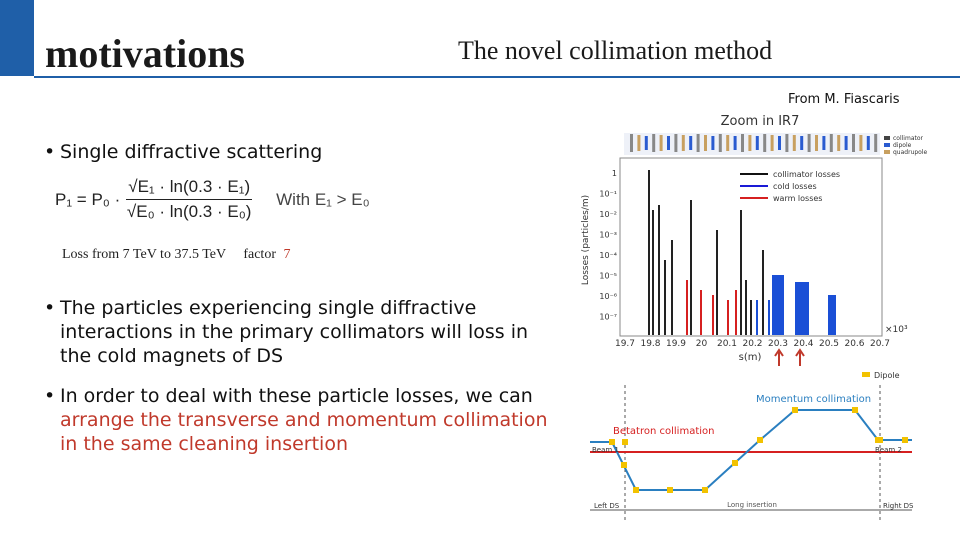 This screenshot has height=540, width=960. I want to click on left-ds: Left DS, so click(607, 506).